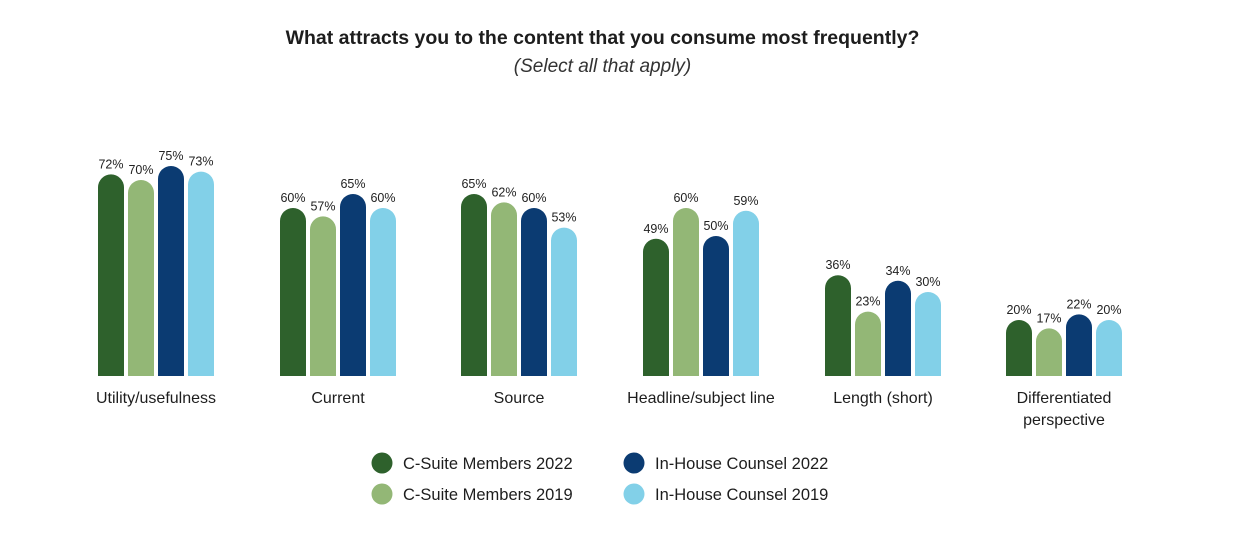 The height and width of the screenshot is (545, 1245). I want to click on data-label: 49%, so click(655, 229).